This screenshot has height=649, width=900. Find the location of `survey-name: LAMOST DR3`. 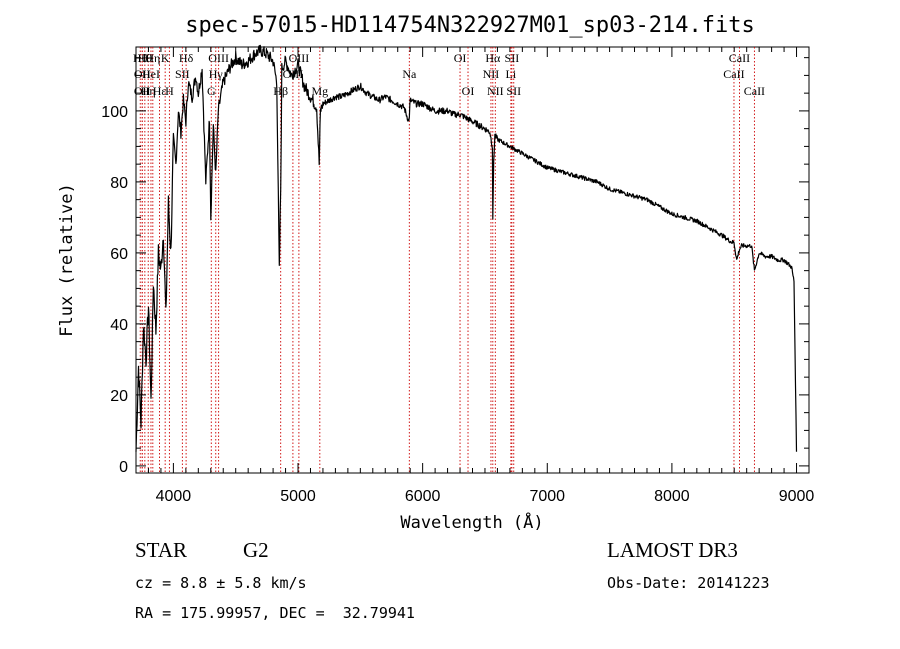

survey-name: LAMOST DR3 is located at coordinates (672, 550).